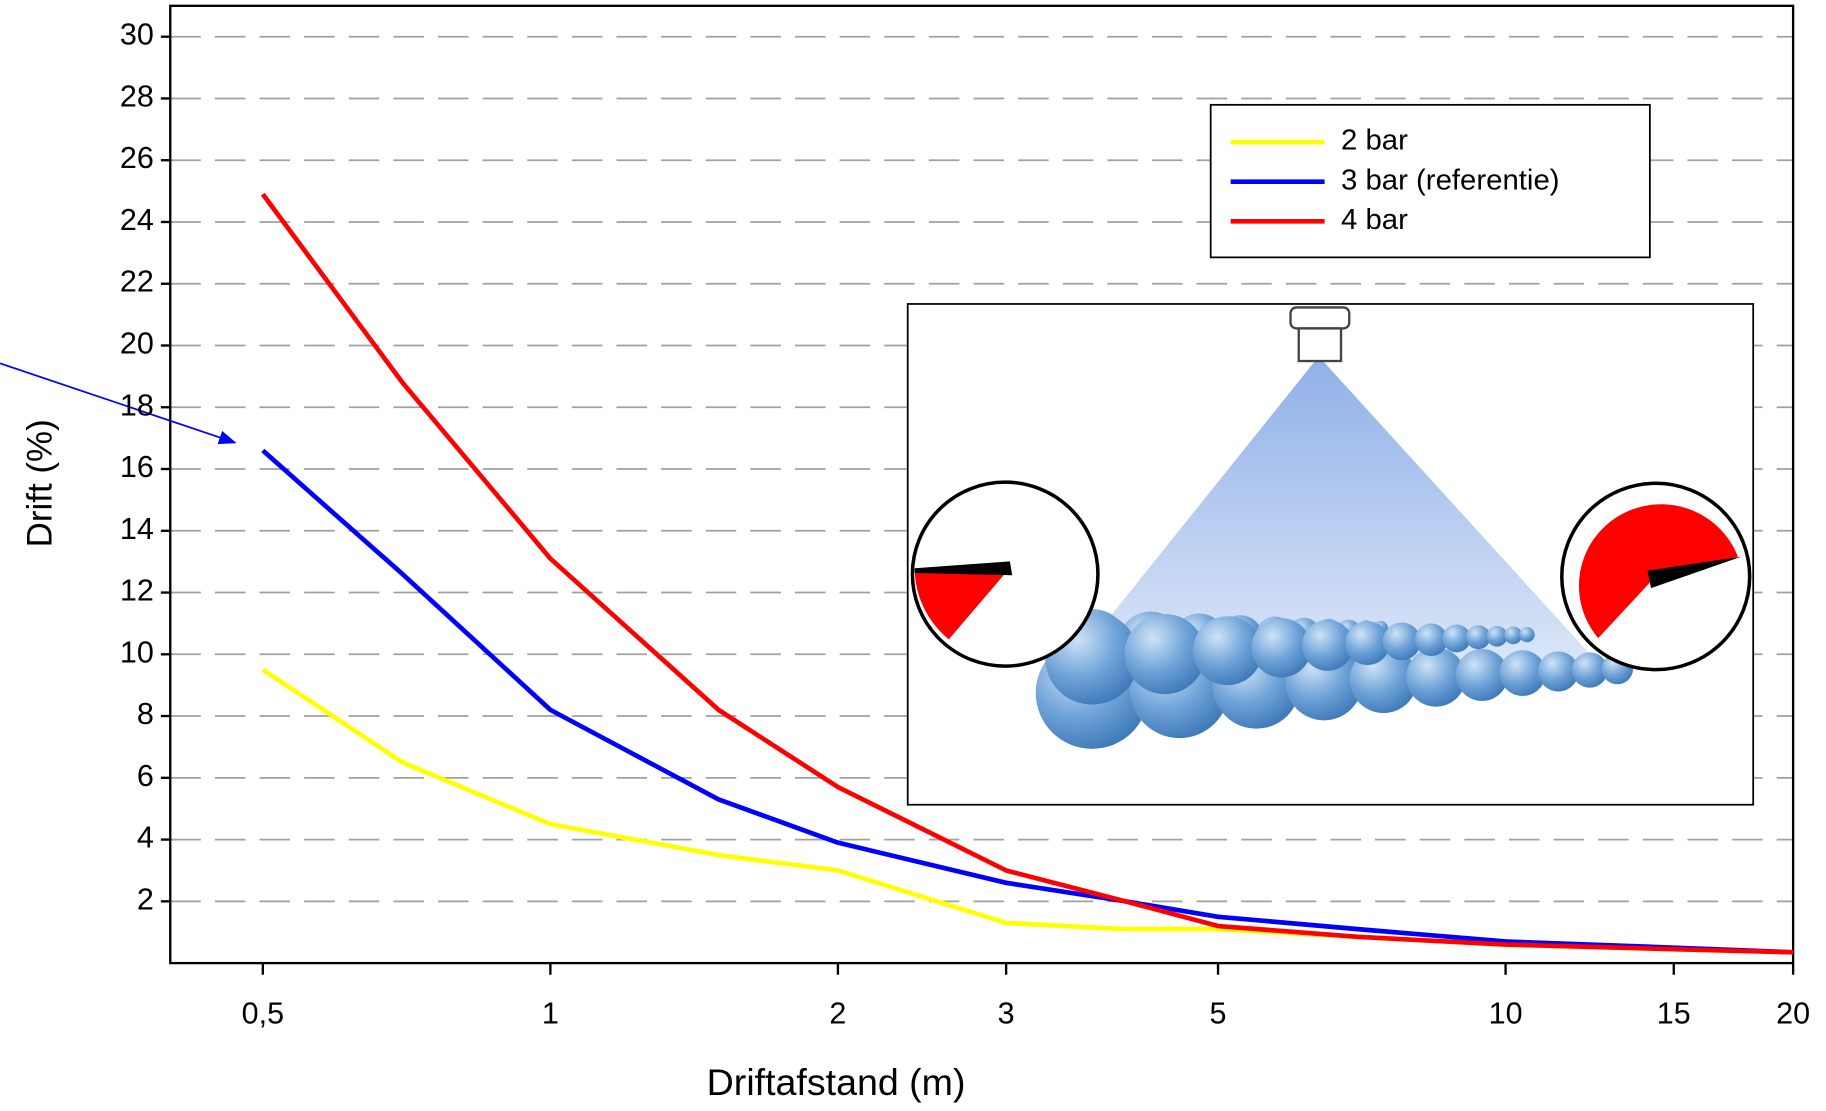 This screenshot has width=1826, height=1111. Describe the element at coordinates (1350, 519) in the screenshot. I see `spray-cone` at that location.